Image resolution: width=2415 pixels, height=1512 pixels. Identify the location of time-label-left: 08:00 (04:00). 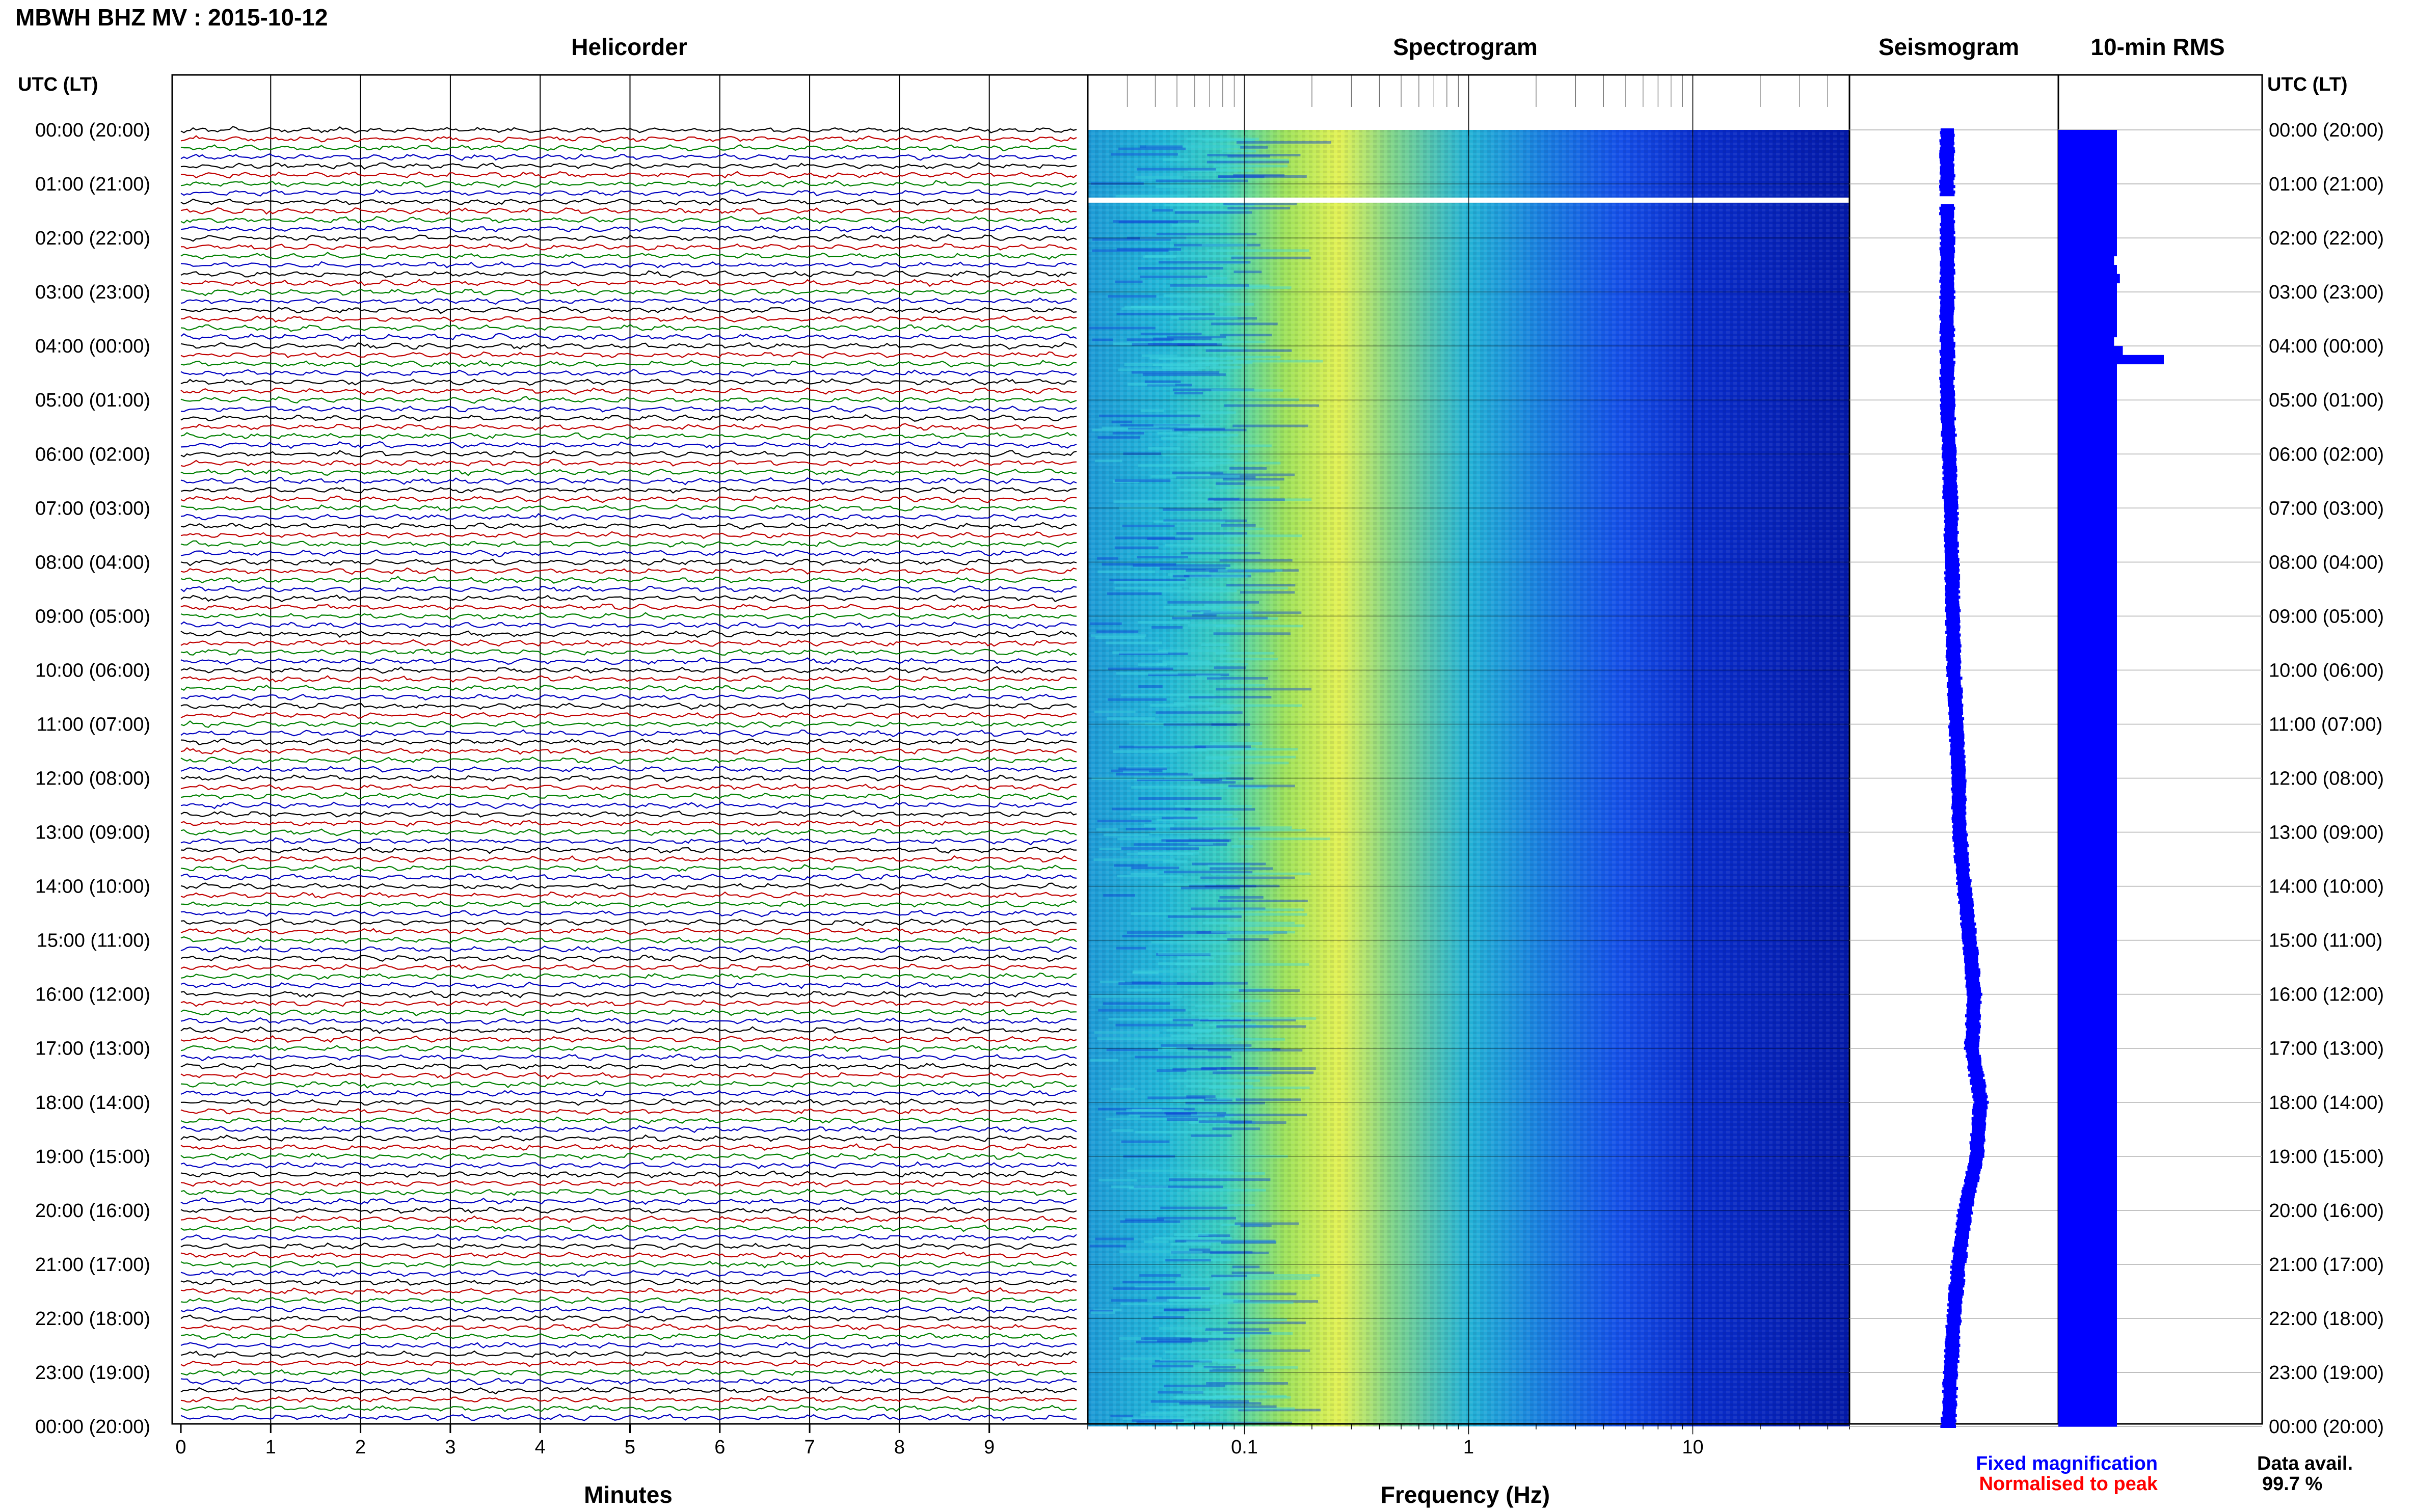
(92, 562).